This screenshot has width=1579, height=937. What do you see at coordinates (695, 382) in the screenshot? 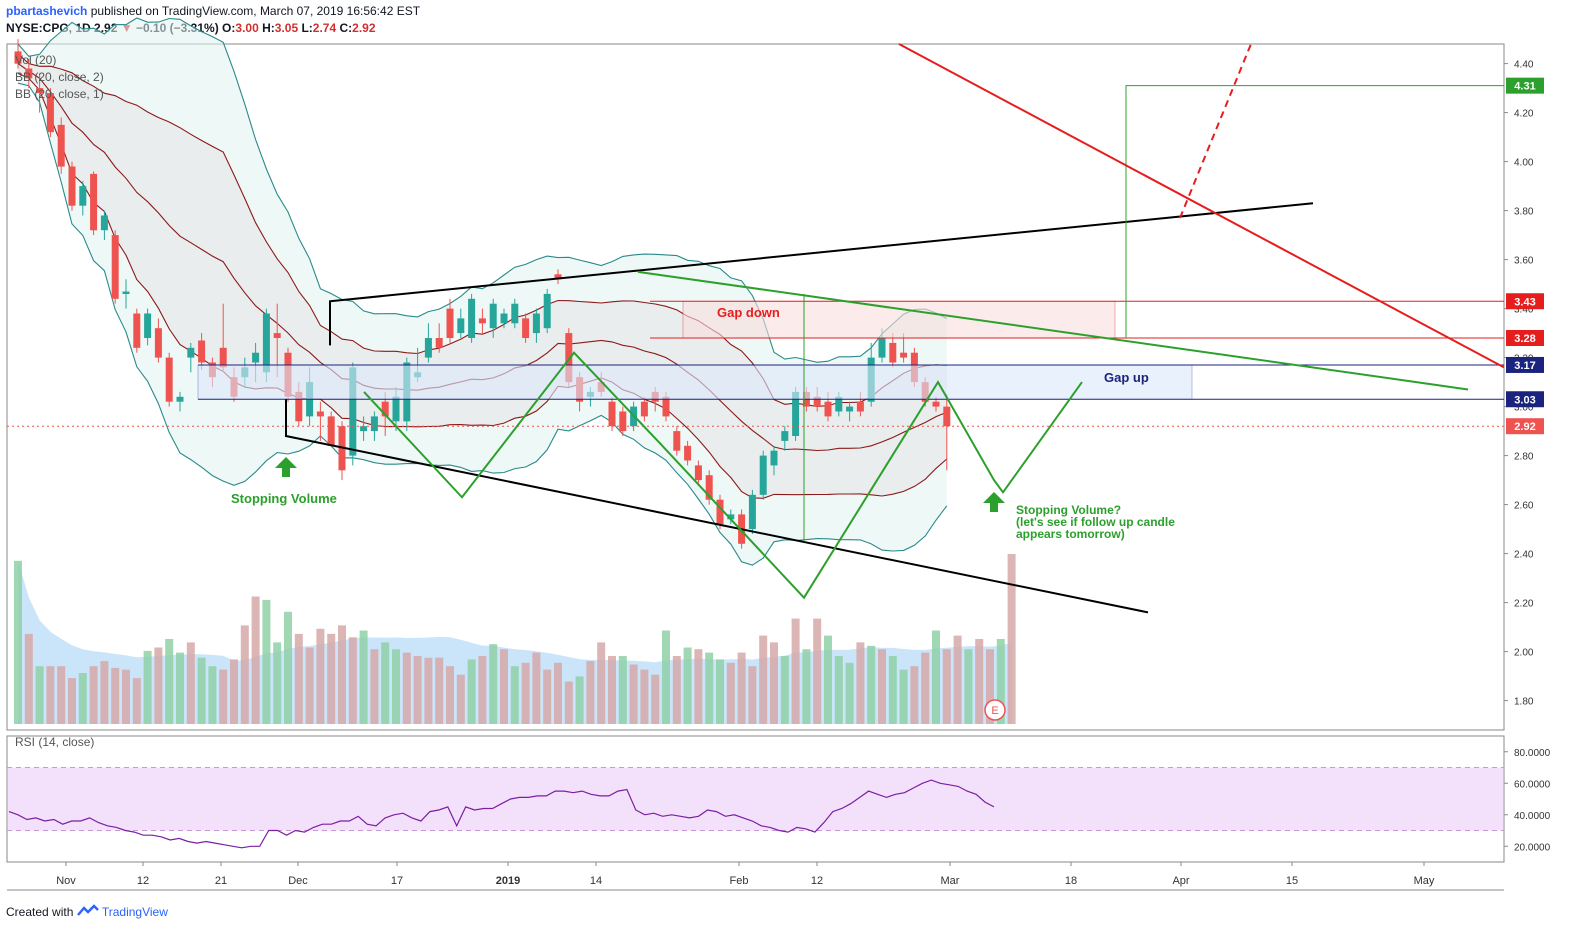
I see `gap-up-zone` at bounding box center [695, 382].